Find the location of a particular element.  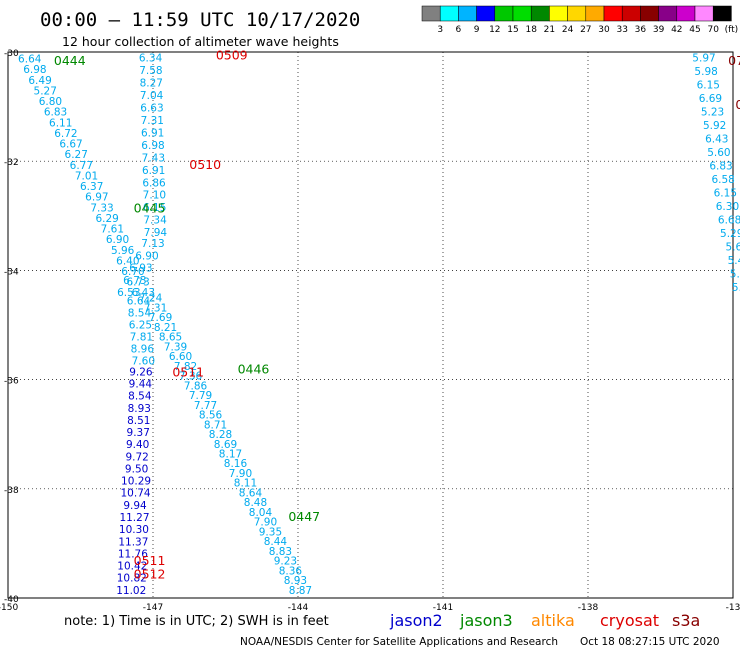

x-tick-label: -144 is located at coordinates (298, 608).